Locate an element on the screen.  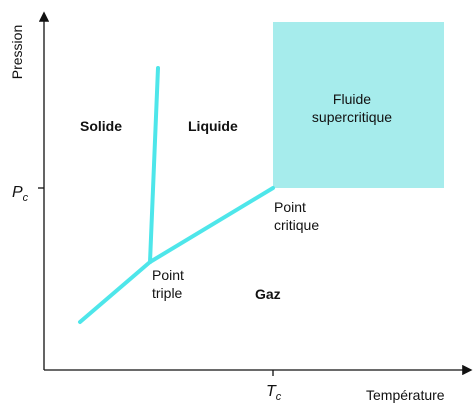
supercritical-line1: Fluide is located at coordinates (352, 99).